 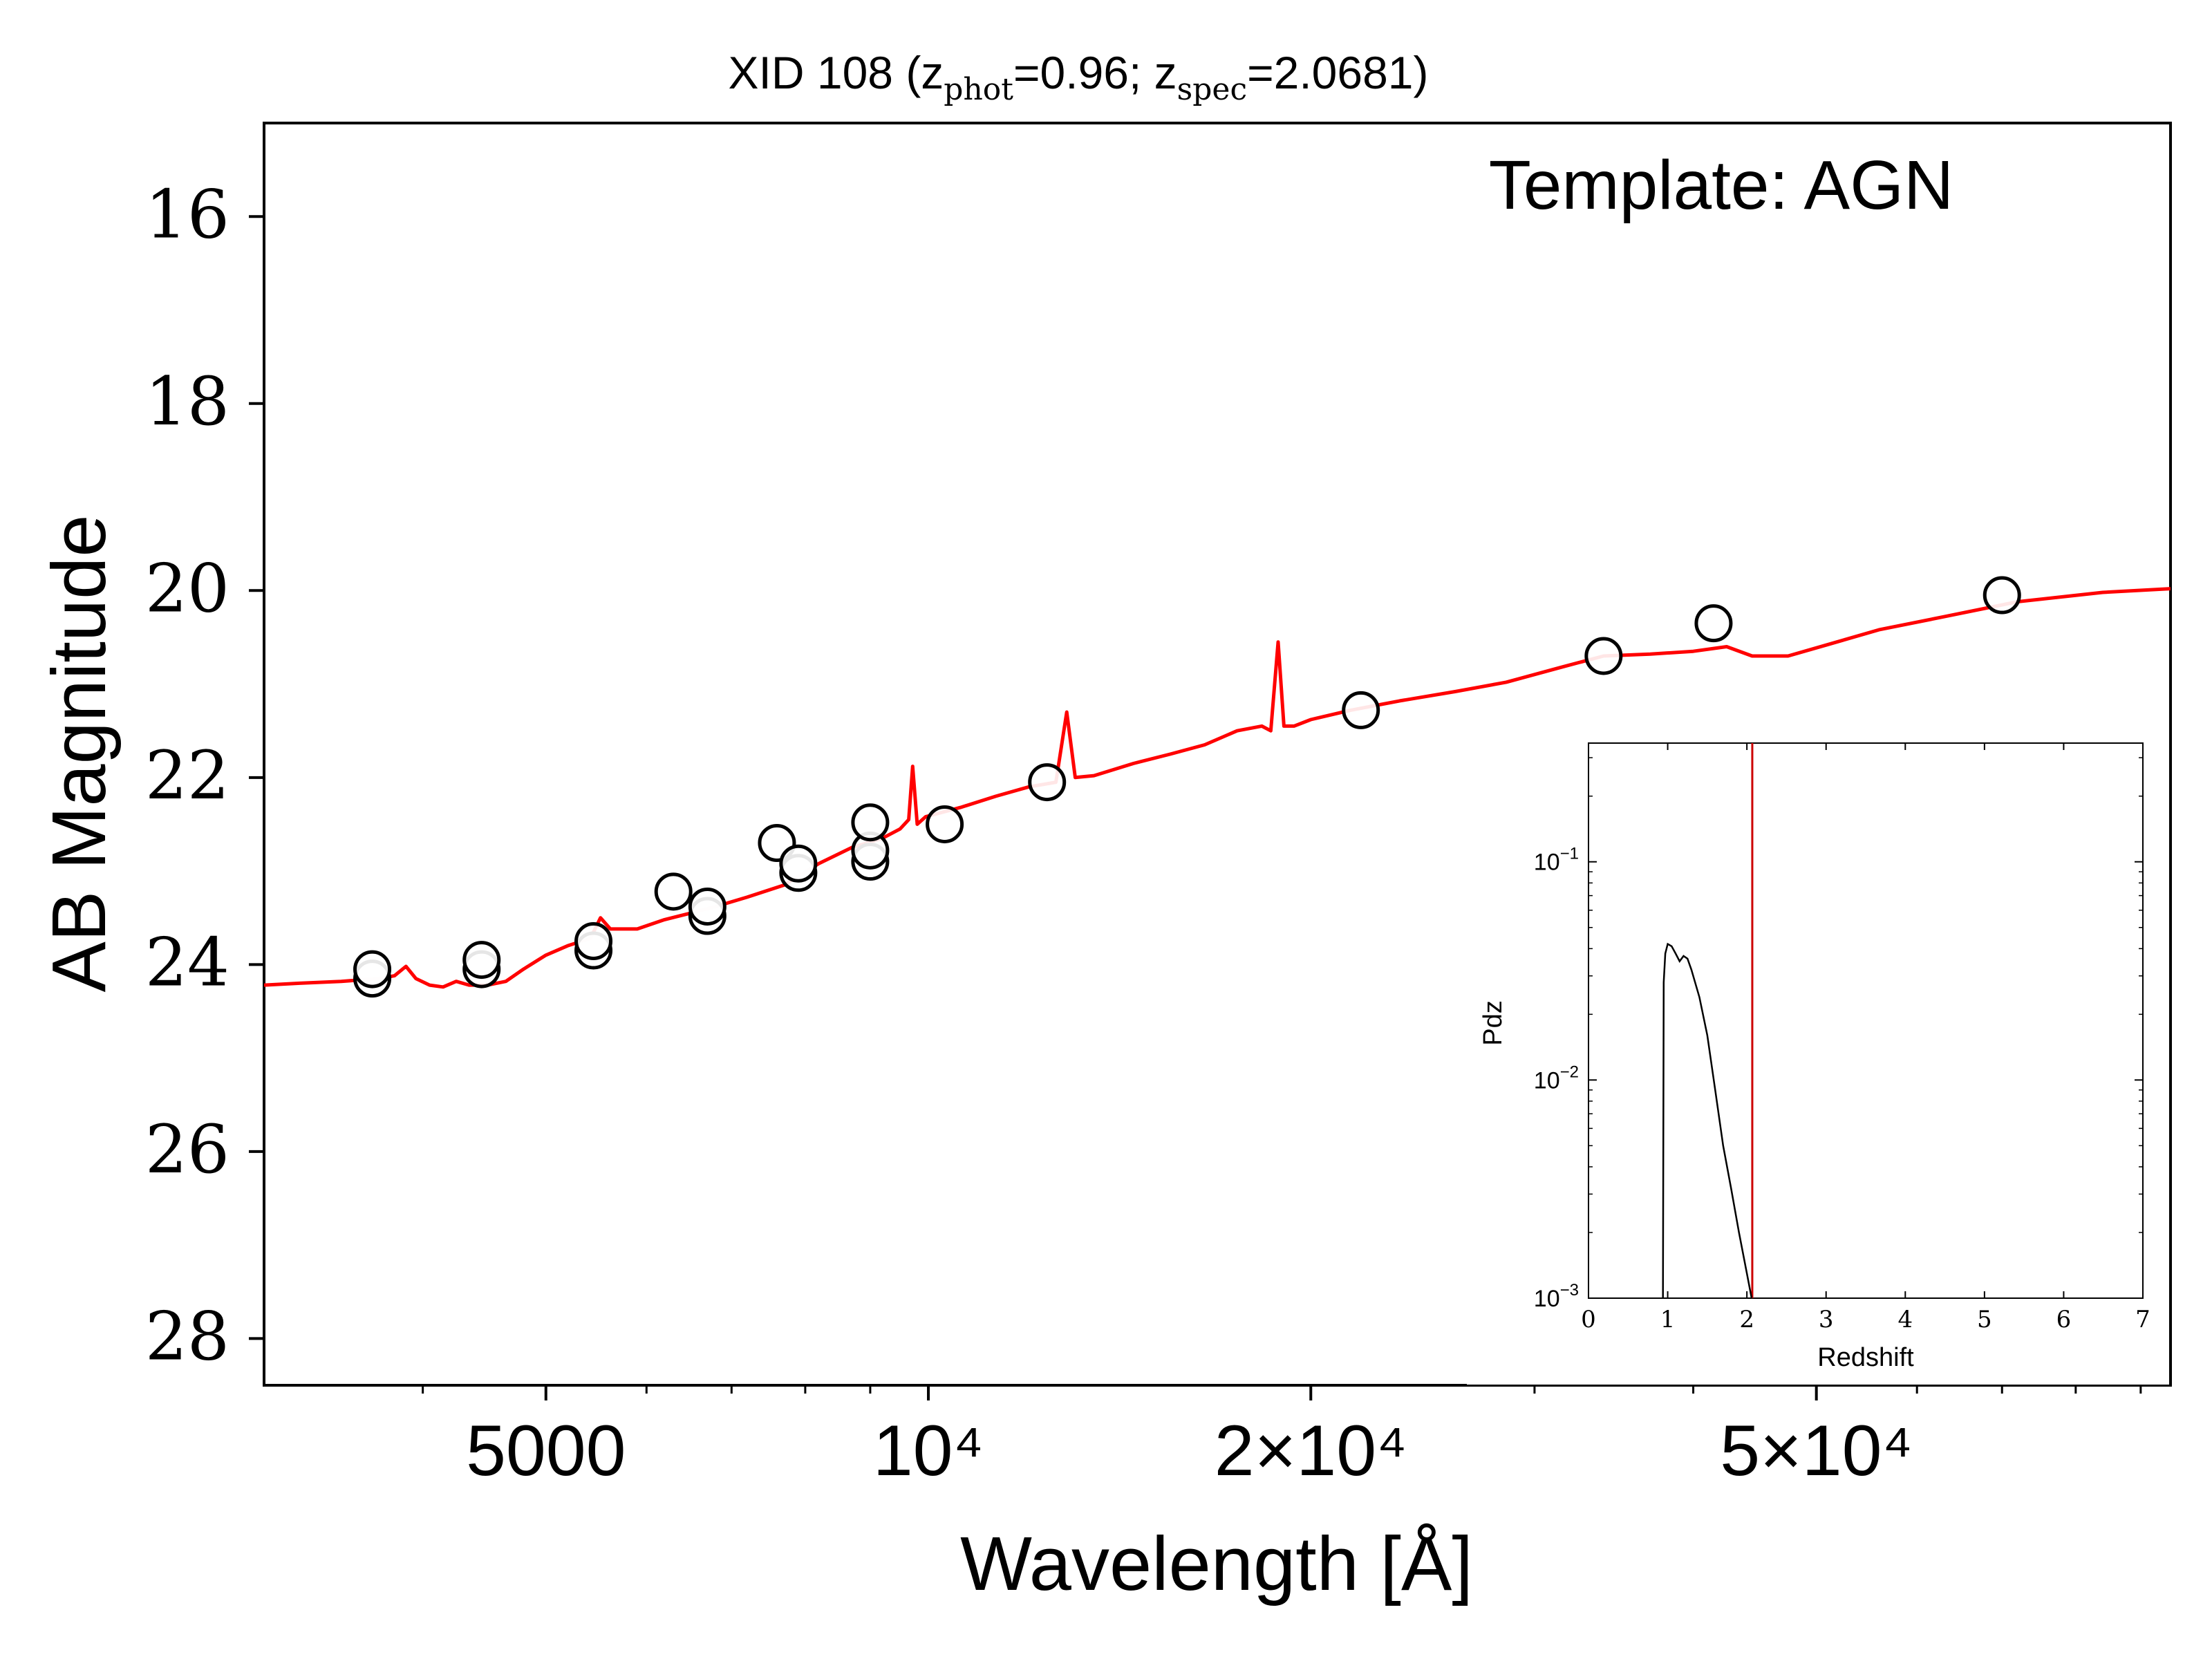 I want to click on inset-pdz-plot: 10⁻¹ 10⁻² 10⁻³ 0 1 2 3 4 5 6 7 Redshift Pdz, so click(x=1818, y=1057).